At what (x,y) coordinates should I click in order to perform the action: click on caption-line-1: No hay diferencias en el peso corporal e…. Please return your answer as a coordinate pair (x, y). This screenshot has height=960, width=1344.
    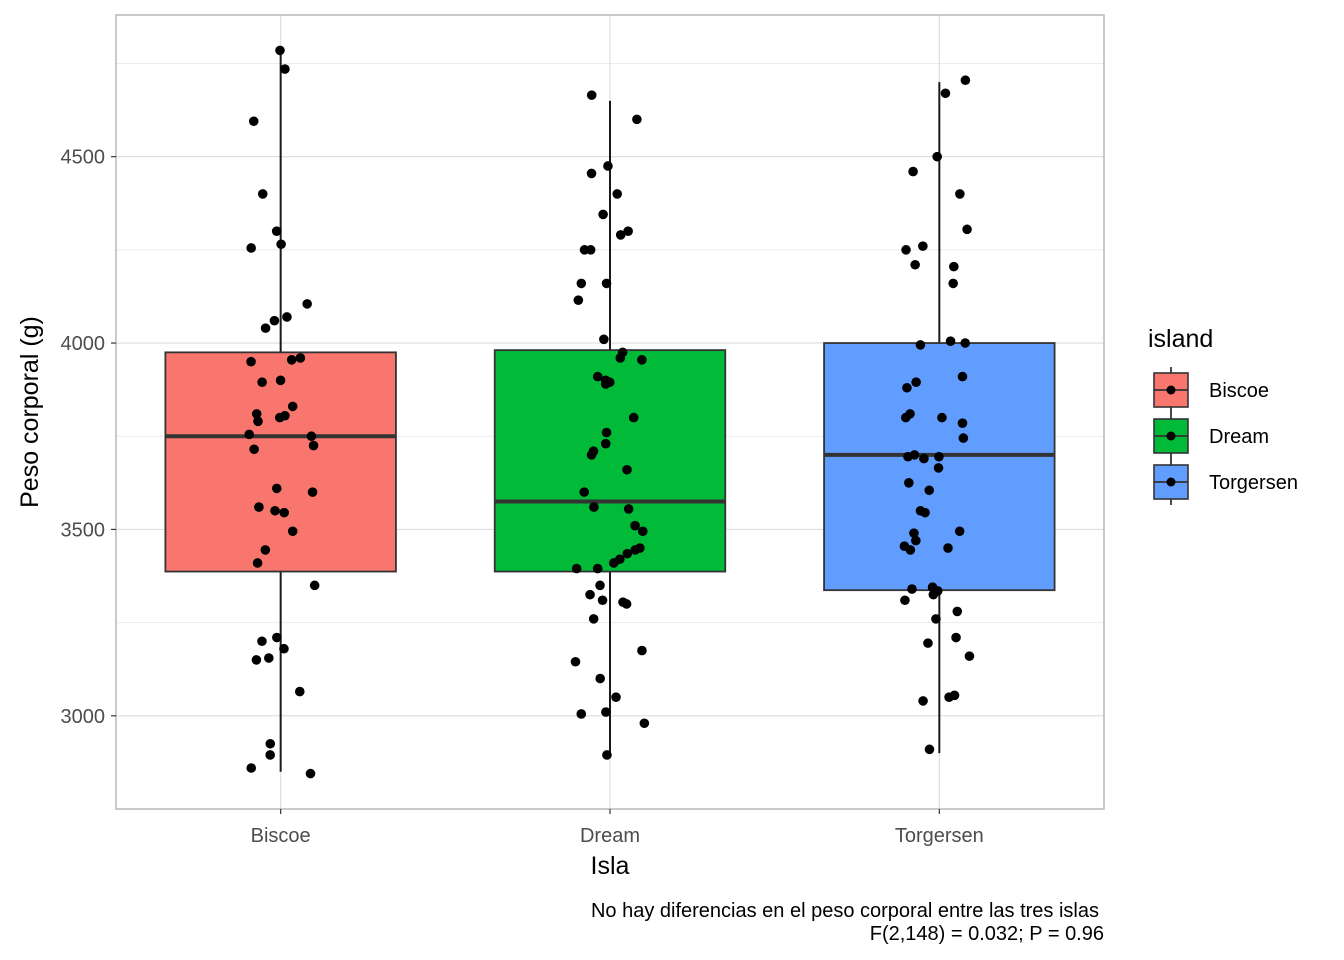
    Looking at the image, I should click on (845, 911).